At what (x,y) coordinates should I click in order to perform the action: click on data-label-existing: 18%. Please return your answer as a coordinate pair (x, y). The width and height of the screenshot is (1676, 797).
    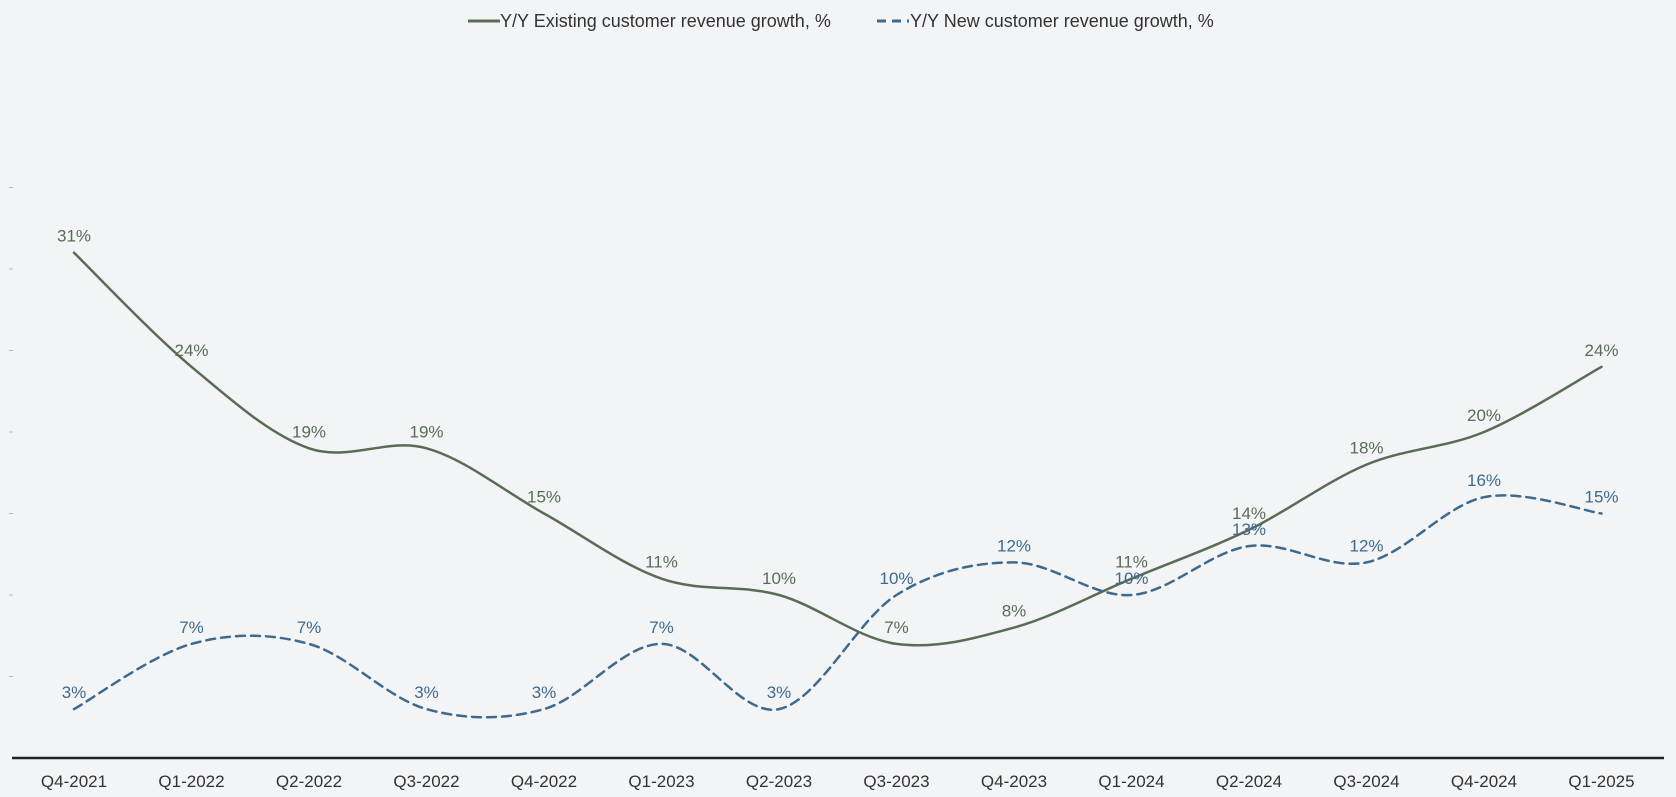
    Looking at the image, I should click on (1366, 448).